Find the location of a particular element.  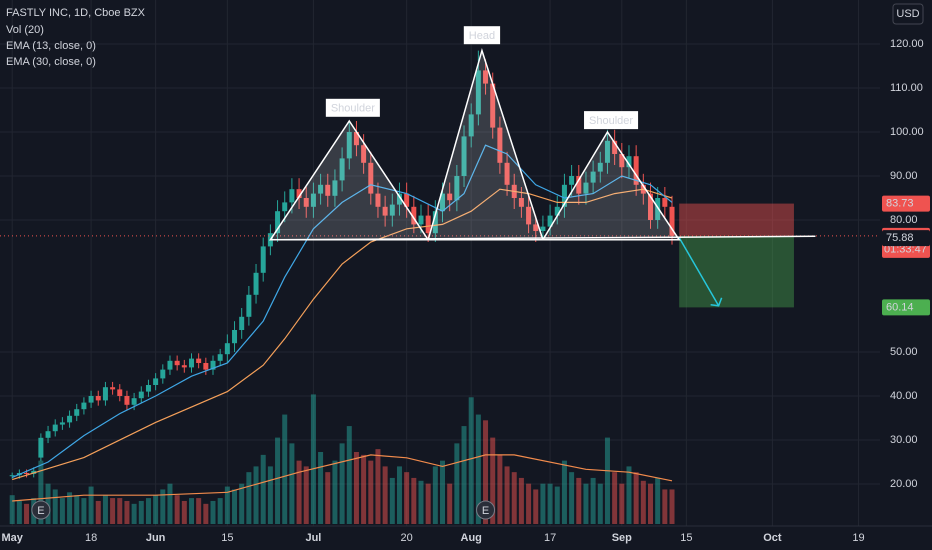

volume-ma is located at coordinates (342, 478).